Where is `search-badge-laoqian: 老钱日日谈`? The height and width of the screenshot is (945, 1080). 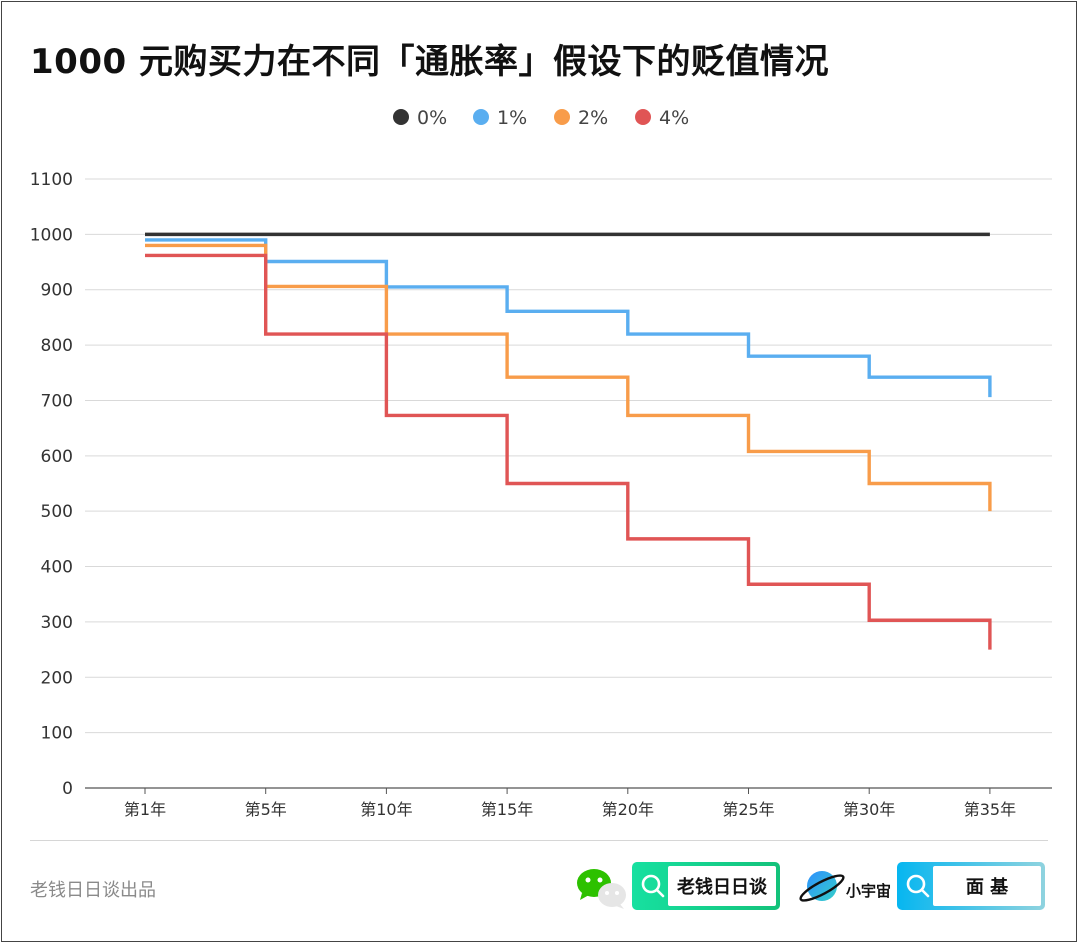 search-badge-laoqian: 老钱日日谈 is located at coordinates (706, 886).